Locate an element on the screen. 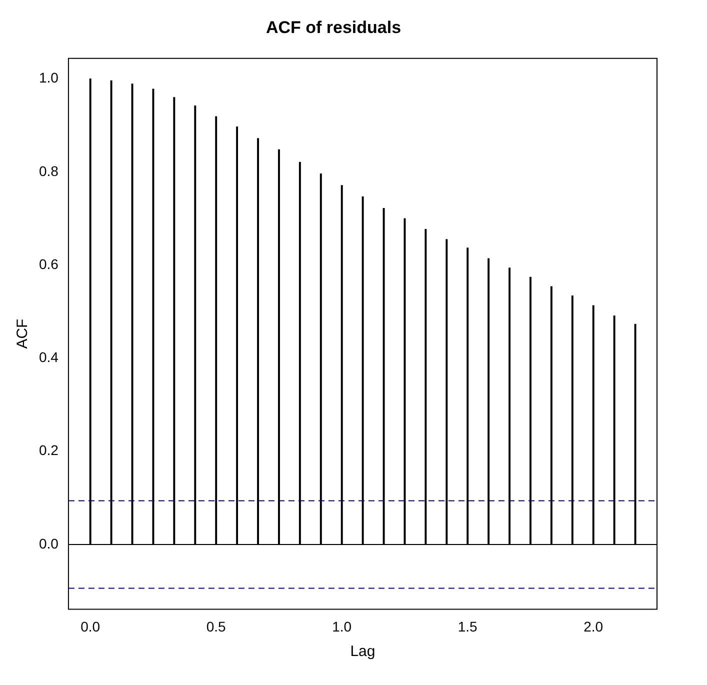 The image size is (707, 685). y-tick-label: 0.8 is located at coordinates (48, 170).